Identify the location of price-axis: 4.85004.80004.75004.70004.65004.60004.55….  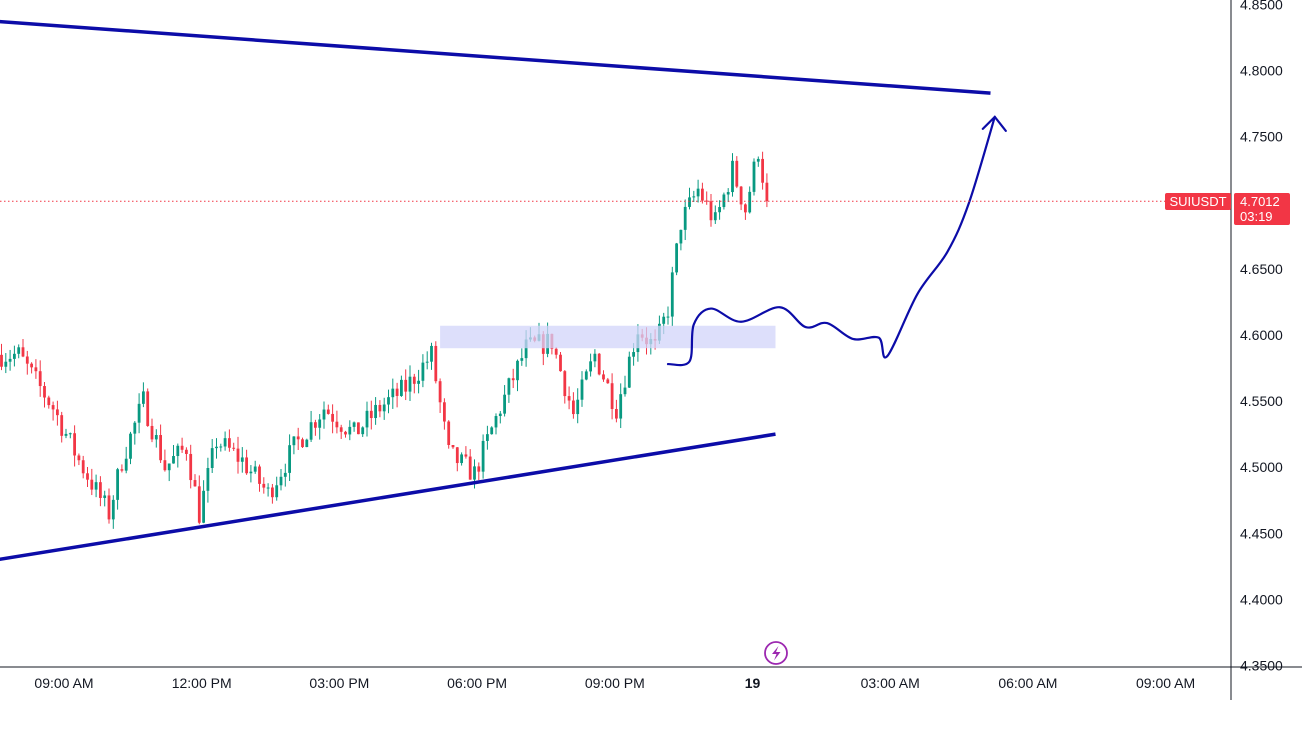
(1261, 337).